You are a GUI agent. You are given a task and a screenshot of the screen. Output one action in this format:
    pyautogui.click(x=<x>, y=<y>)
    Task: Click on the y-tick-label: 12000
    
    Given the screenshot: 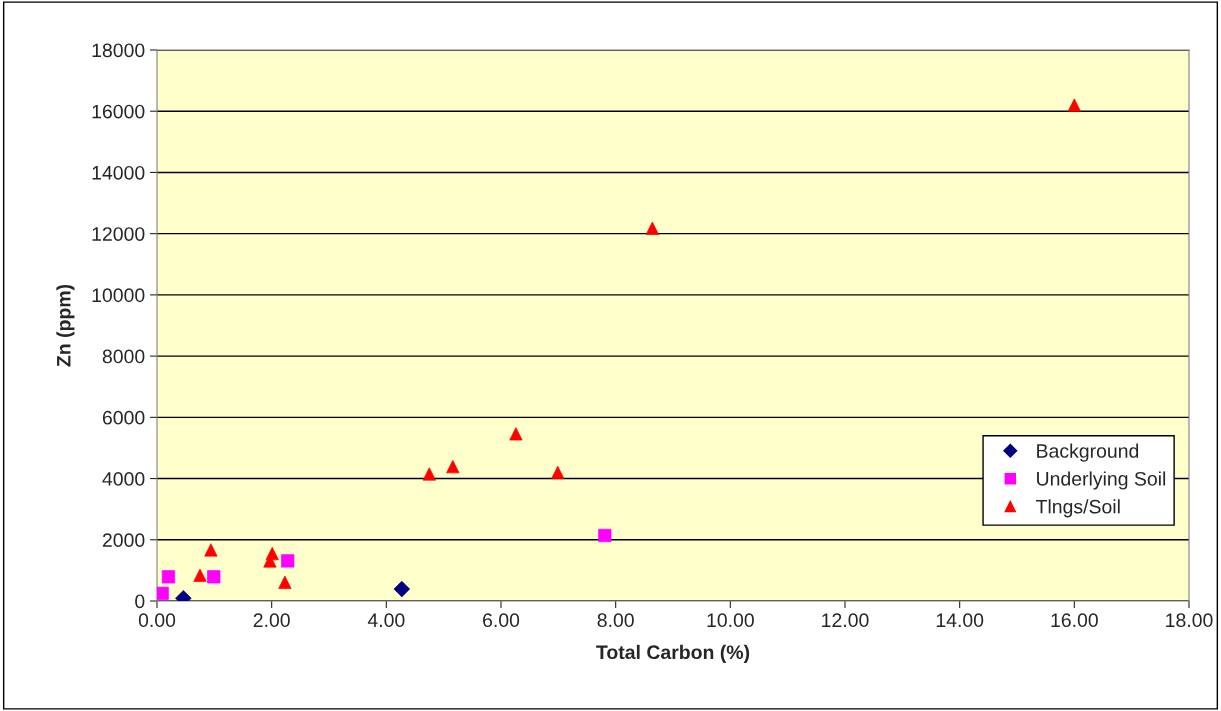 What is the action you would take?
    pyautogui.click(x=118, y=234)
    